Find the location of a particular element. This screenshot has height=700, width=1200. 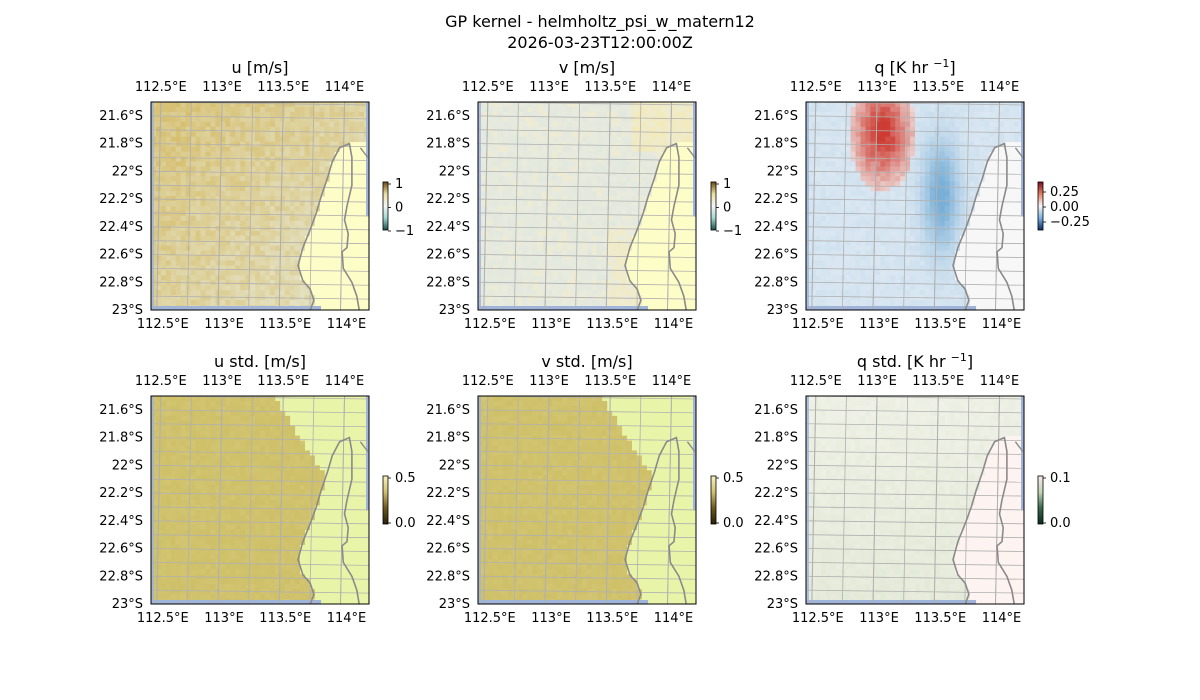

colorbar-vstd: 0.5 0.0 is located at coordinates (727, 501).